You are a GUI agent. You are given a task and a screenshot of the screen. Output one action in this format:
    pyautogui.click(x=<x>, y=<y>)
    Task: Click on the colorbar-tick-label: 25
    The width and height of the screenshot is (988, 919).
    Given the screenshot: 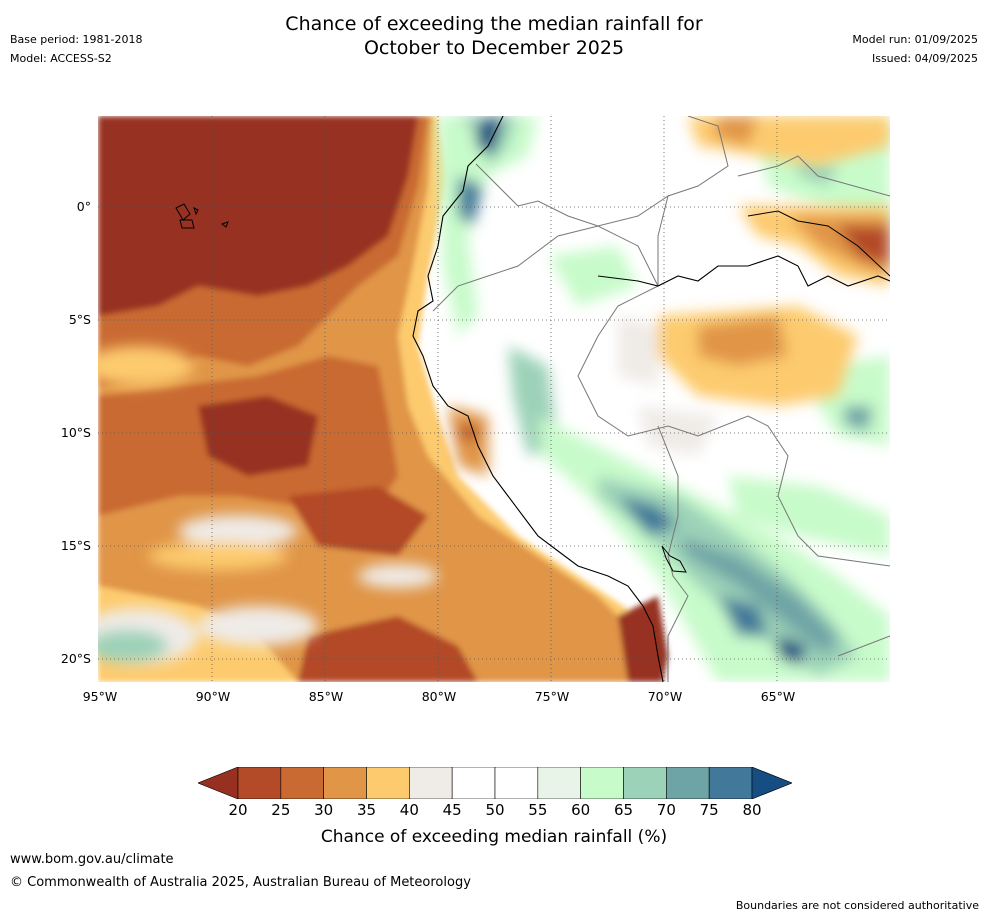 What is the action you would take?
    pyautogui.click(x=281, y=810)
    